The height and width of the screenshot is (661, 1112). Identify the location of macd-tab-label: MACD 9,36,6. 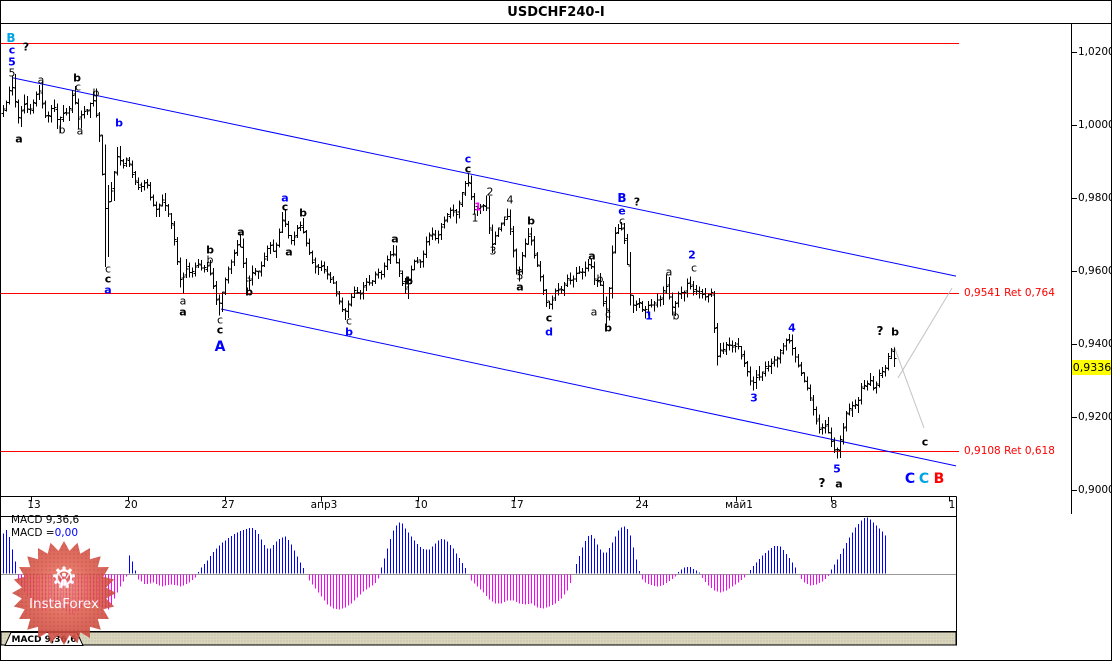
(43, 640).